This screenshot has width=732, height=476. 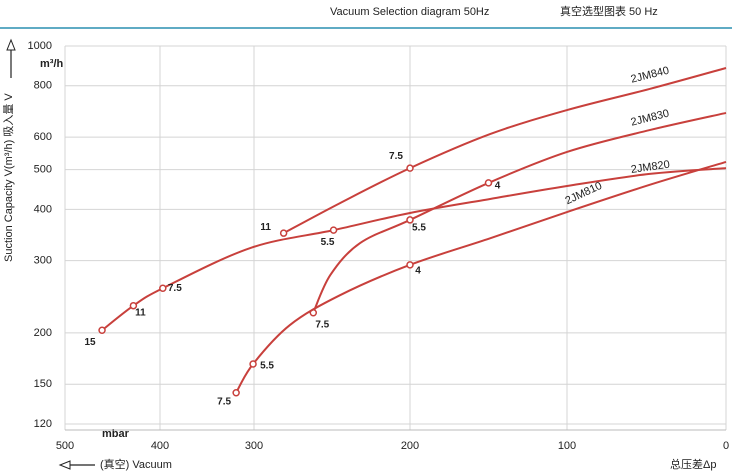 I want to click on y-unit: m³/h, so click(x=52, y=64).